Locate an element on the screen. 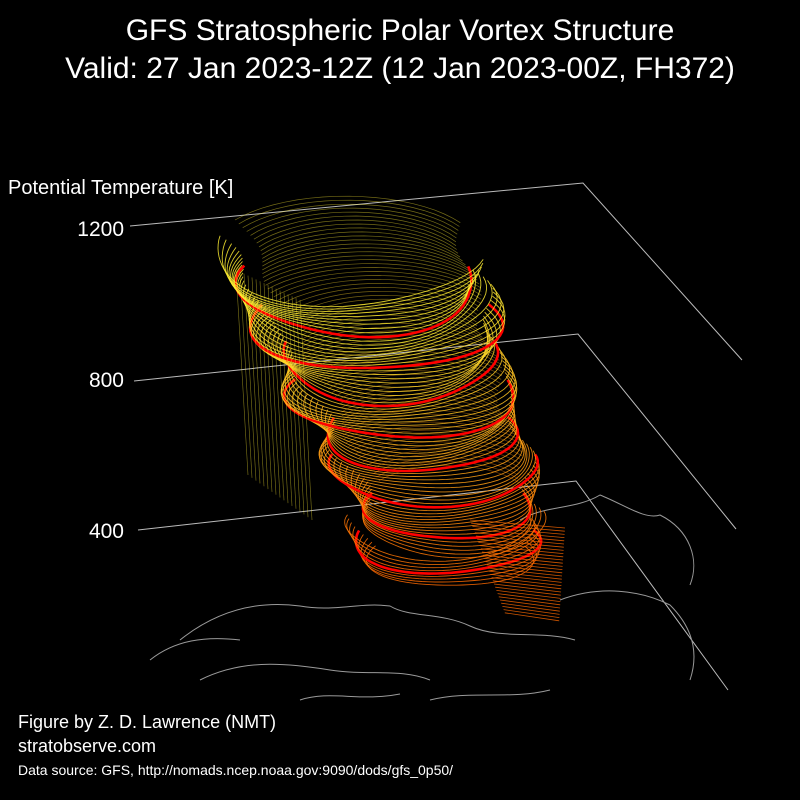  ztick-label-400: 400 is located at coordinates (106, 531).